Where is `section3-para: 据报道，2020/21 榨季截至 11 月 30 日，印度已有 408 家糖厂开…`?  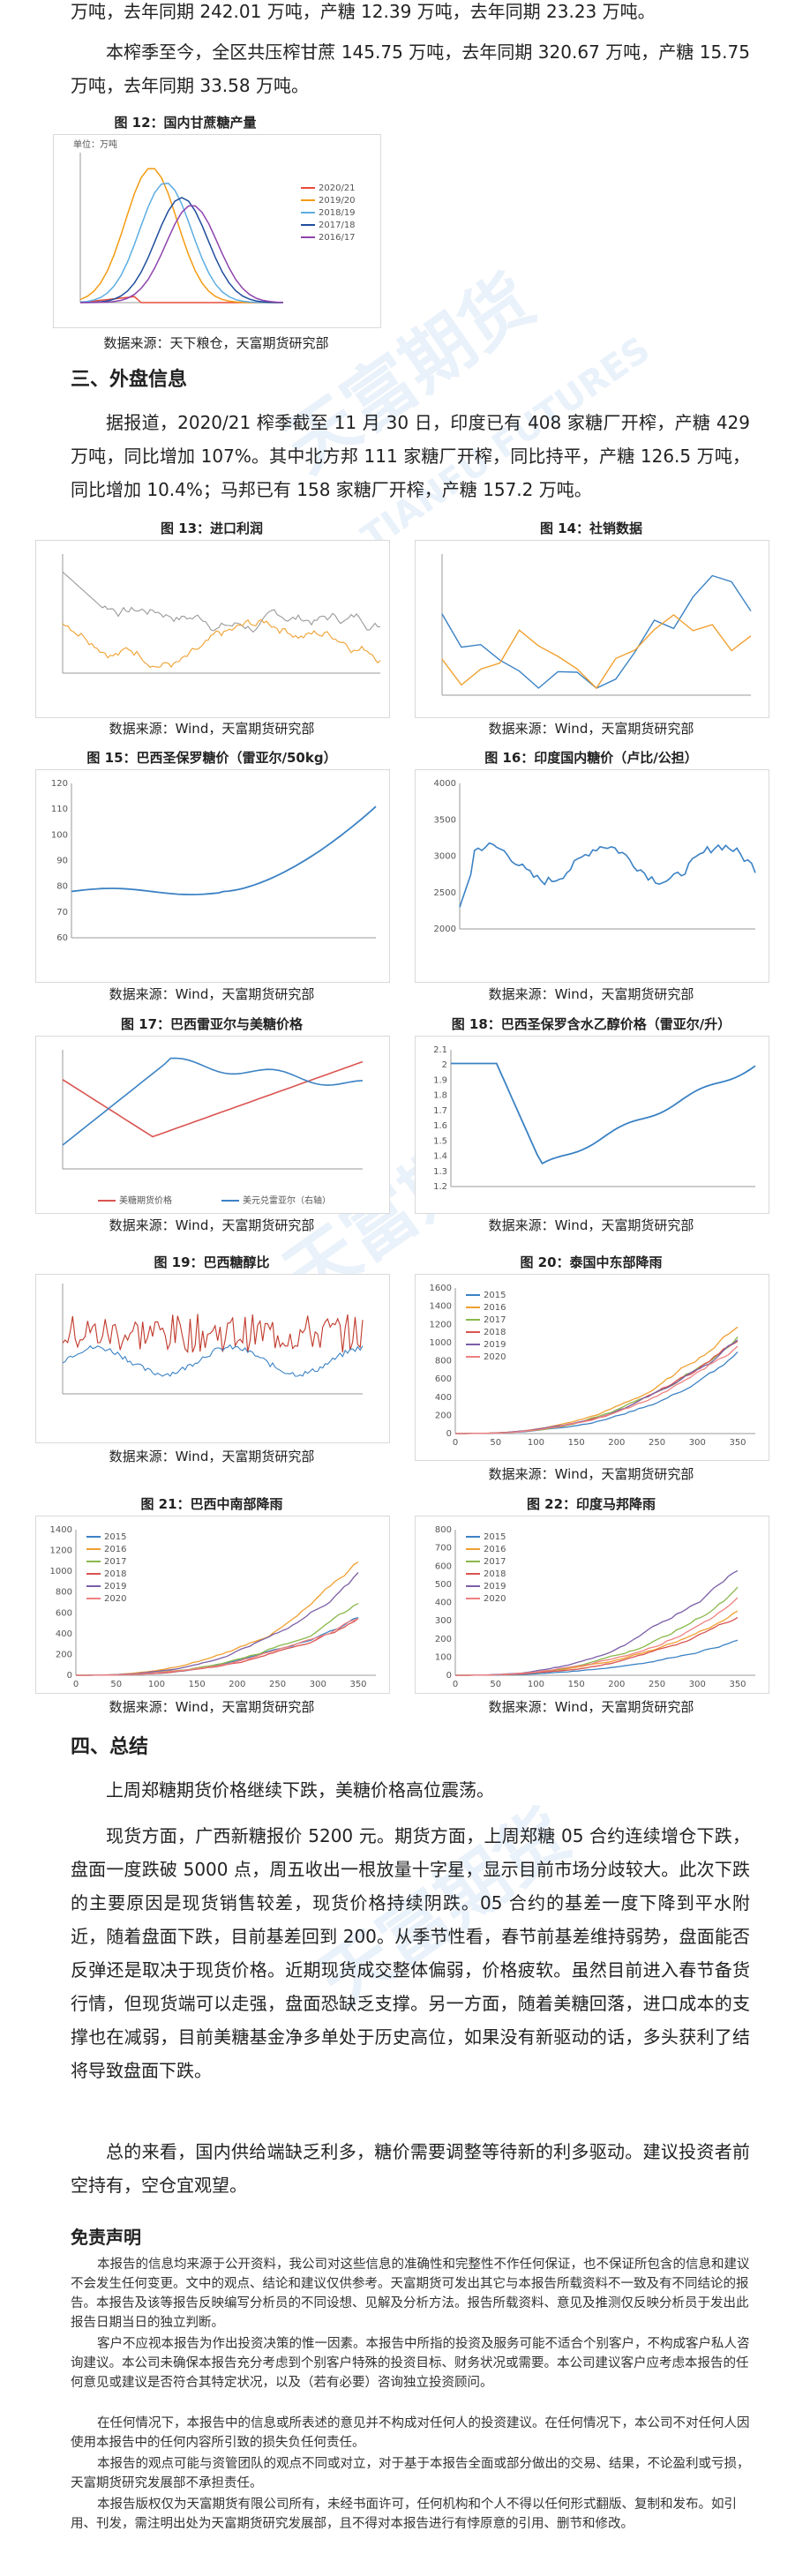 section3-para: 据报道，2020/21 榨季截至 11 月 30 日，印度已有 408 家糖厂开… is located at coordinates (410, 456).